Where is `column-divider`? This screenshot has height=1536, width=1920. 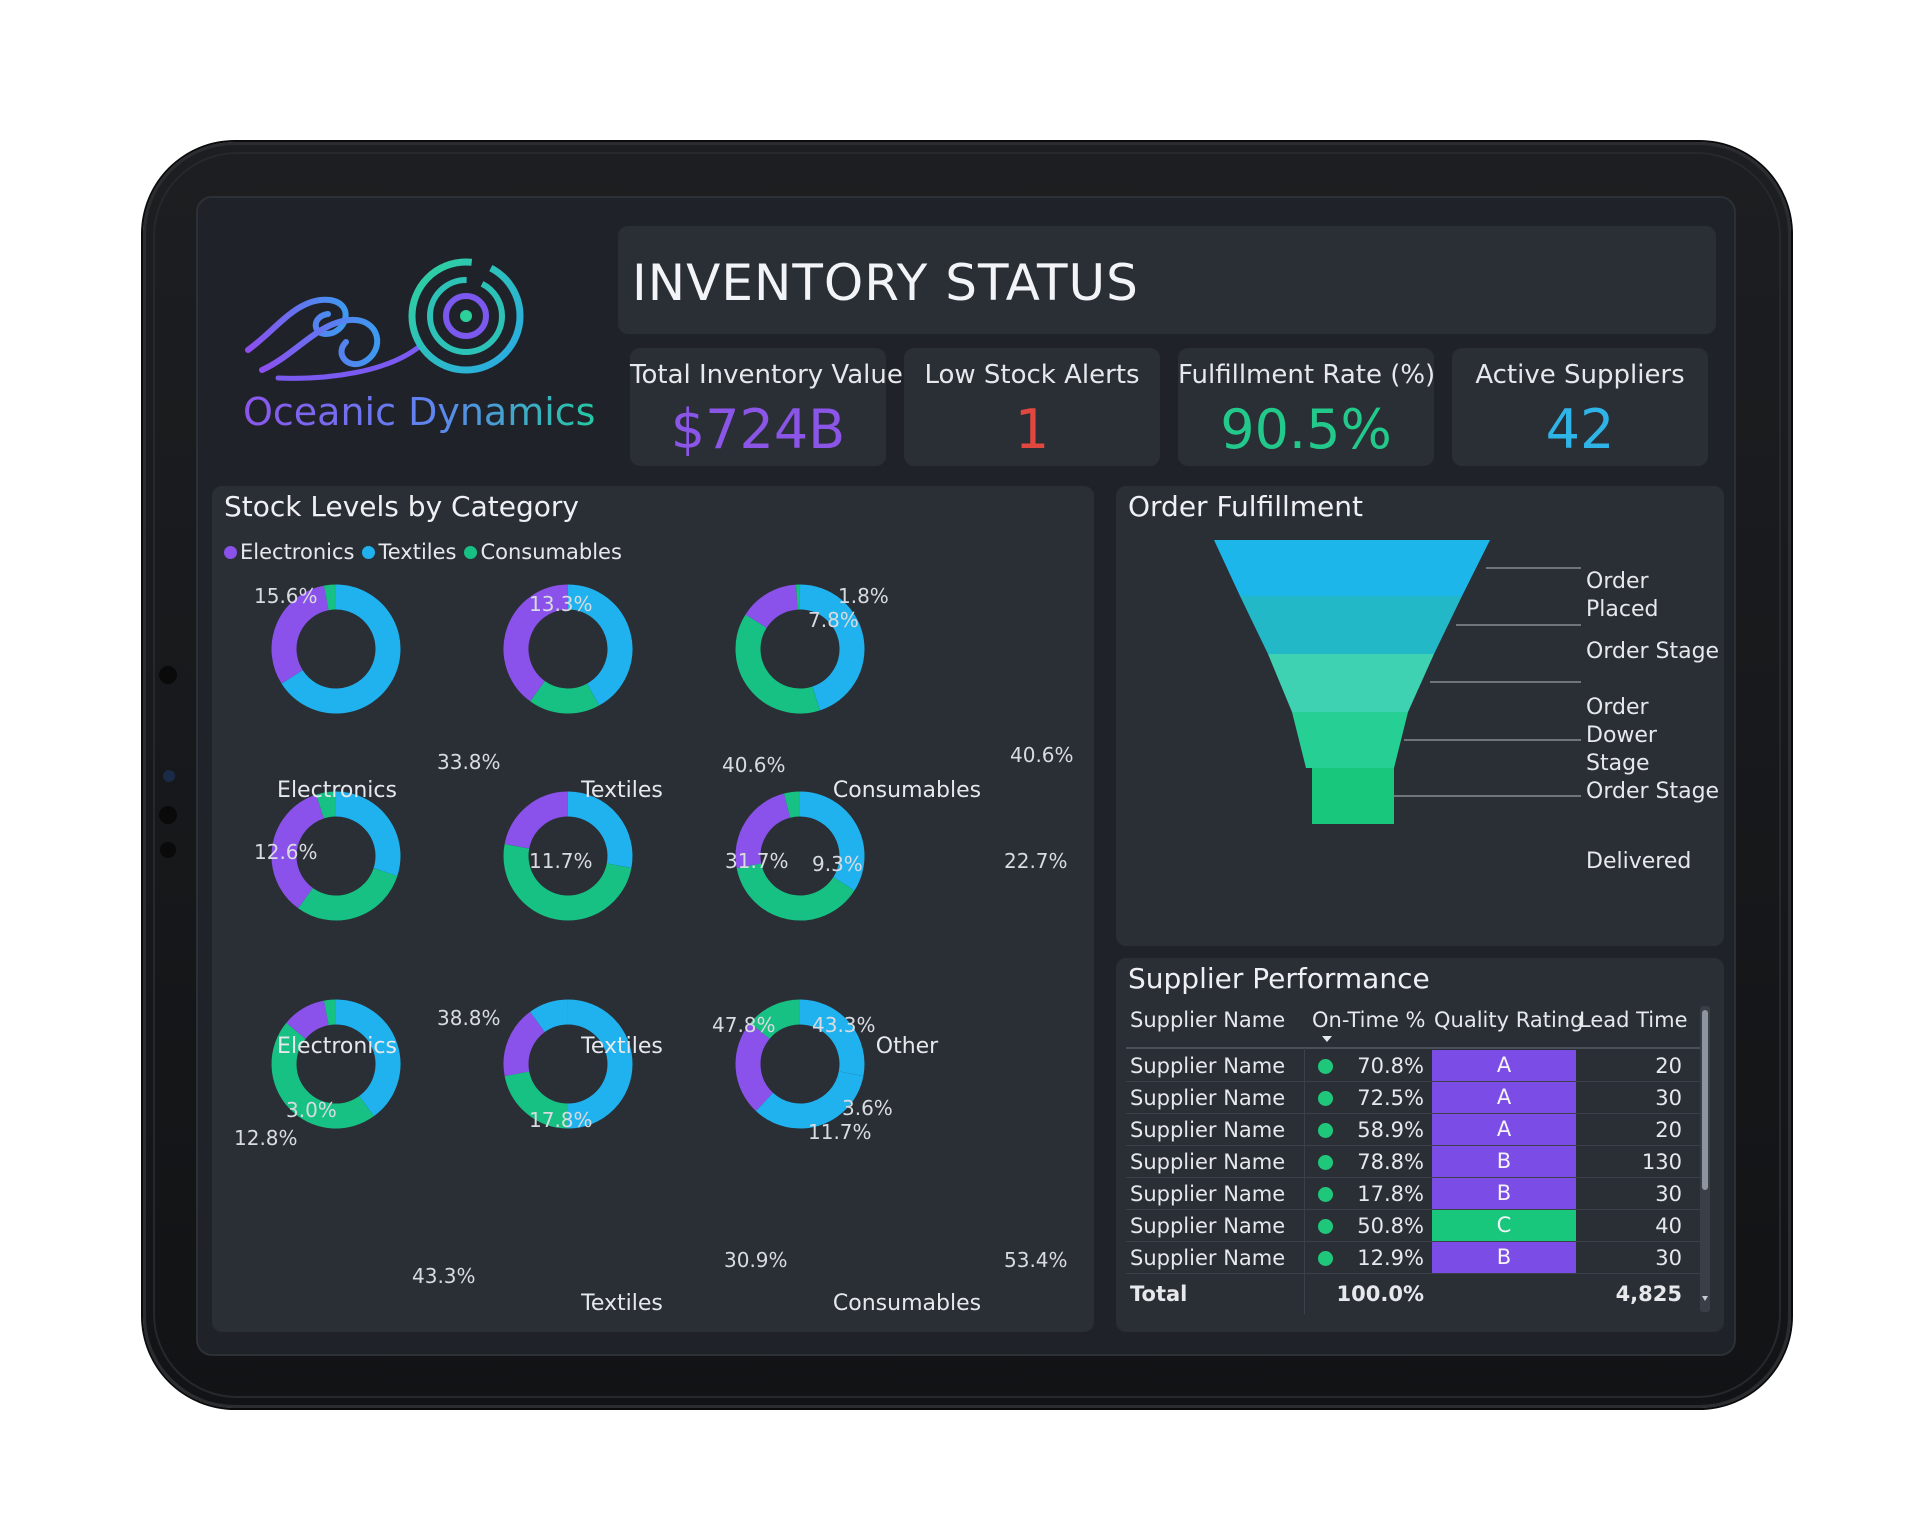 column-divider is located at coordinates (1304, 1181).